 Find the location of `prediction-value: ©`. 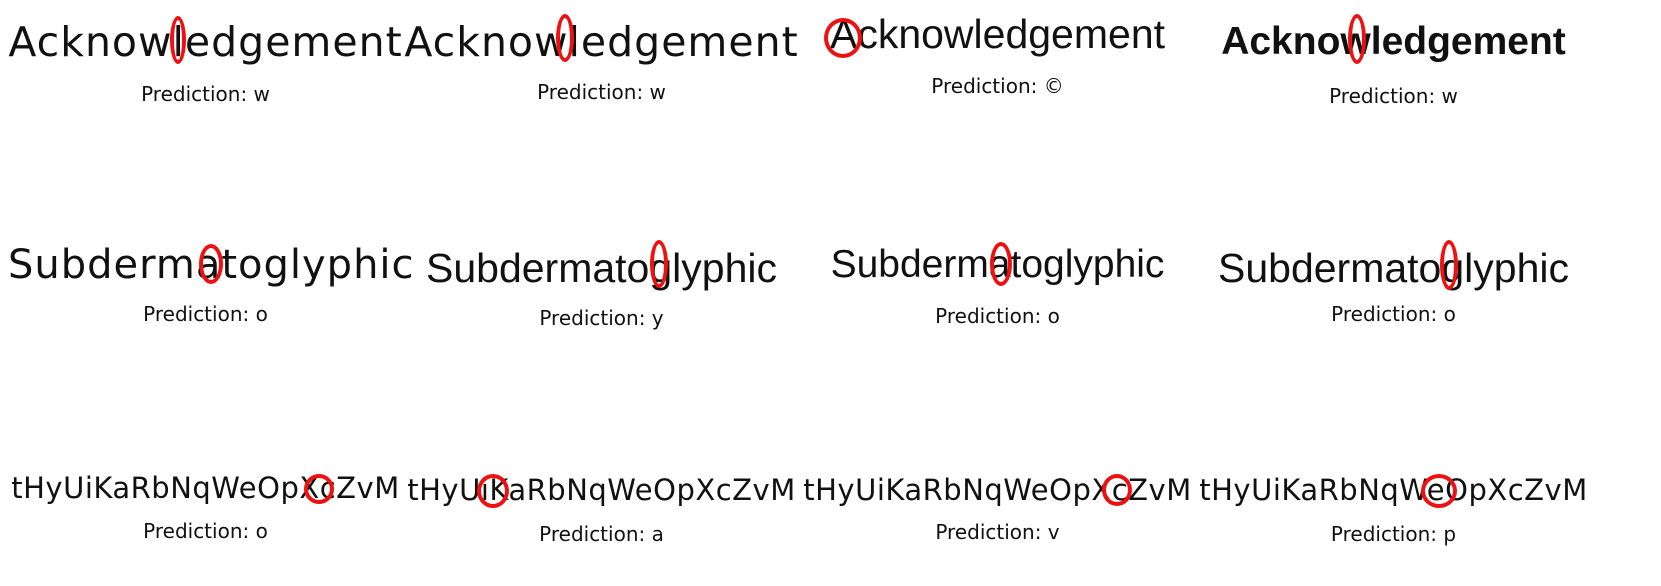

prediction-value: © is located at coordinates (1053, 86).